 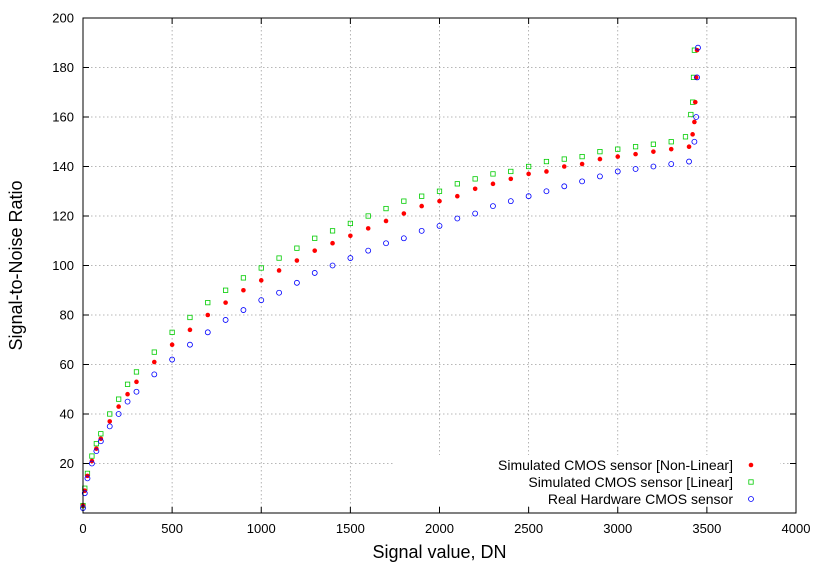 What do you see at coordinates (63, 117) in the screenshot?
I see `y-tick-label: 160` at bounding box center [63, 117].